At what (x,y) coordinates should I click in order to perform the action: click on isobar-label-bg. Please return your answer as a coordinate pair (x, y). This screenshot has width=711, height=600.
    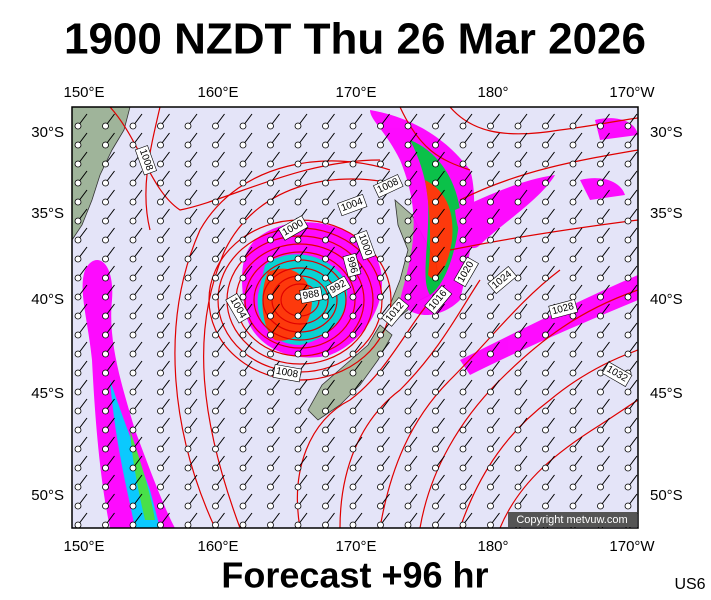
    Looking at the image, I should click on (466, 272).